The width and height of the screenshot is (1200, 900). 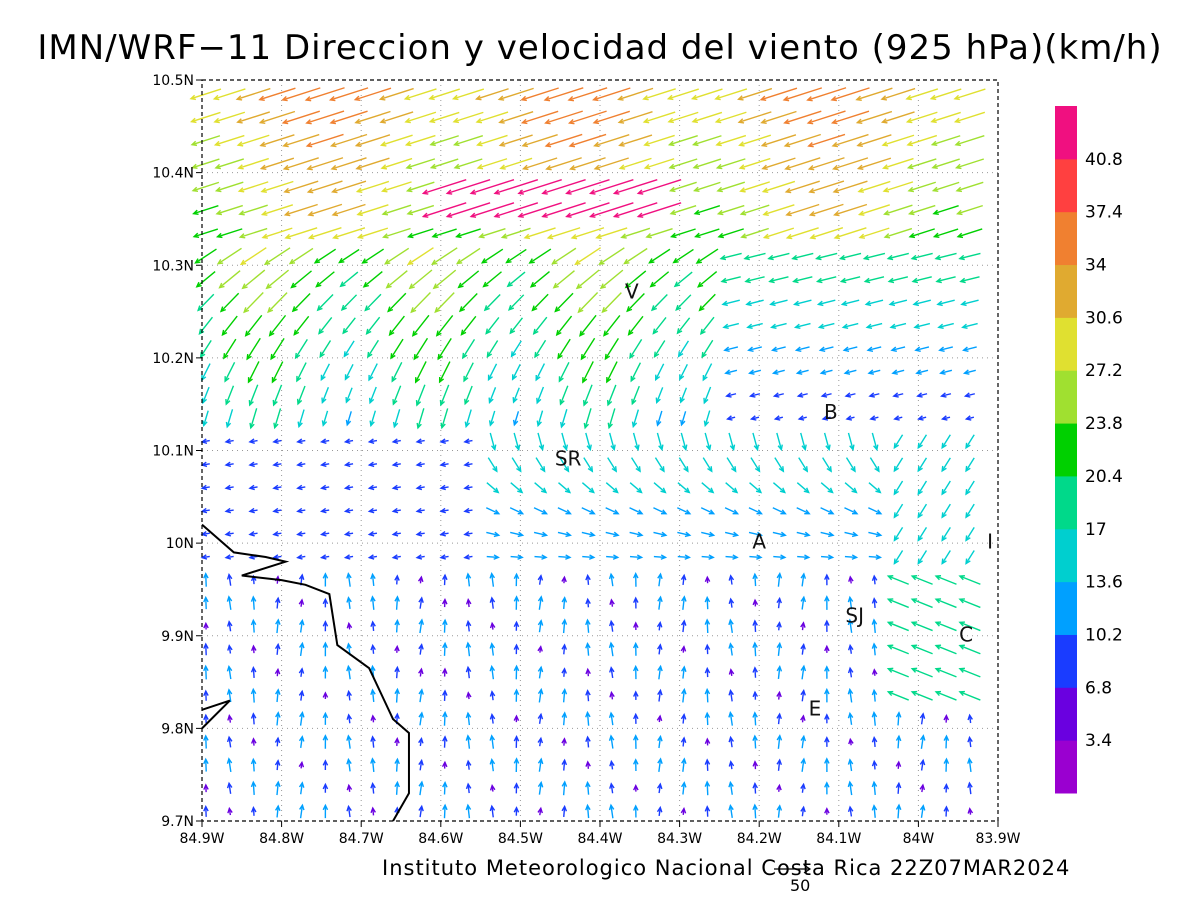 I want to click on x-tick-label: 84.5W, so click(x=520, y=839).